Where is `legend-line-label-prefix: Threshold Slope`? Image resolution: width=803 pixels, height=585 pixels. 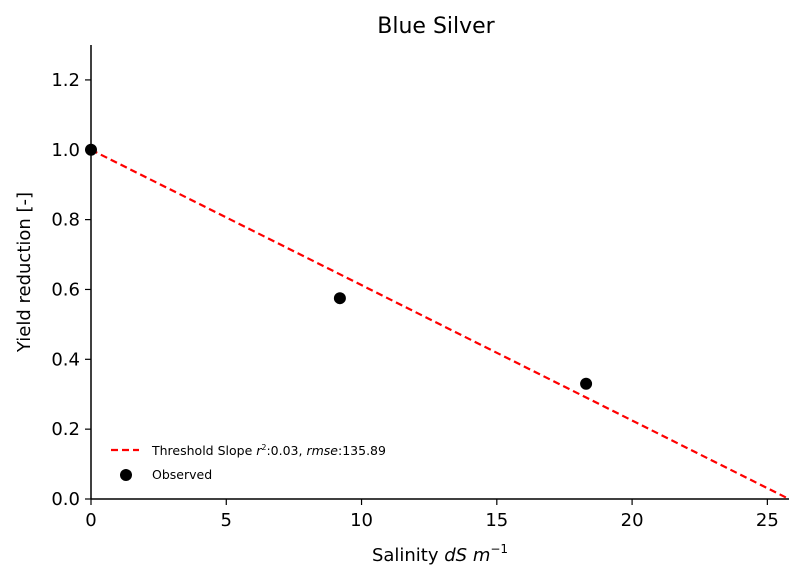 legend-line-label-prefix: Threshold Slope is located at coordinates (203, 450).